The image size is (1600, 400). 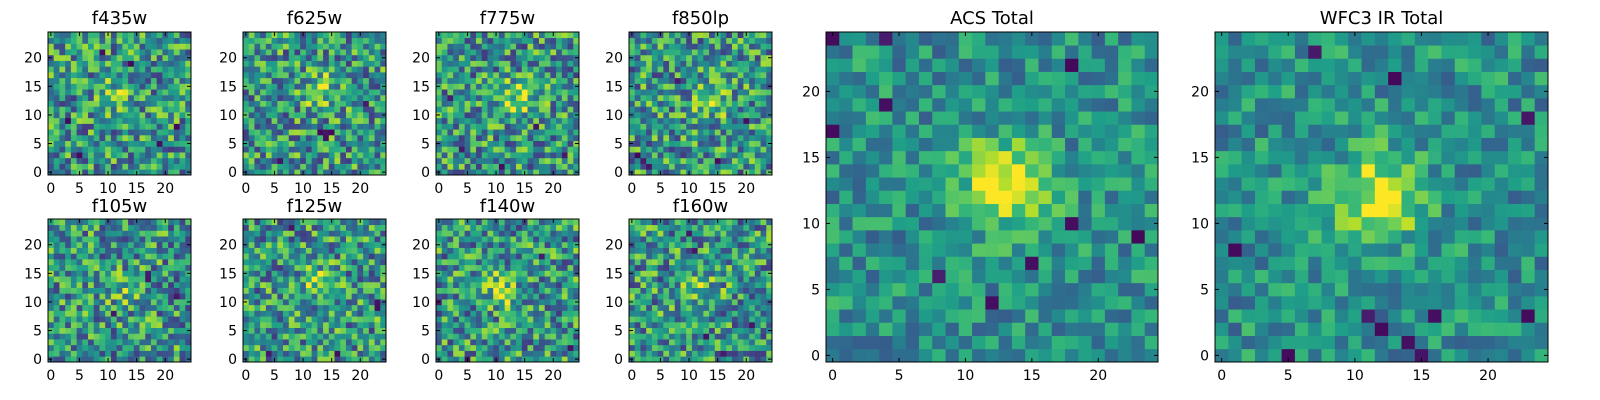 What do you see at coordinates (508, 104) in the screenshot?
I see `heatmap-cells` at bounding box center [508, 104].